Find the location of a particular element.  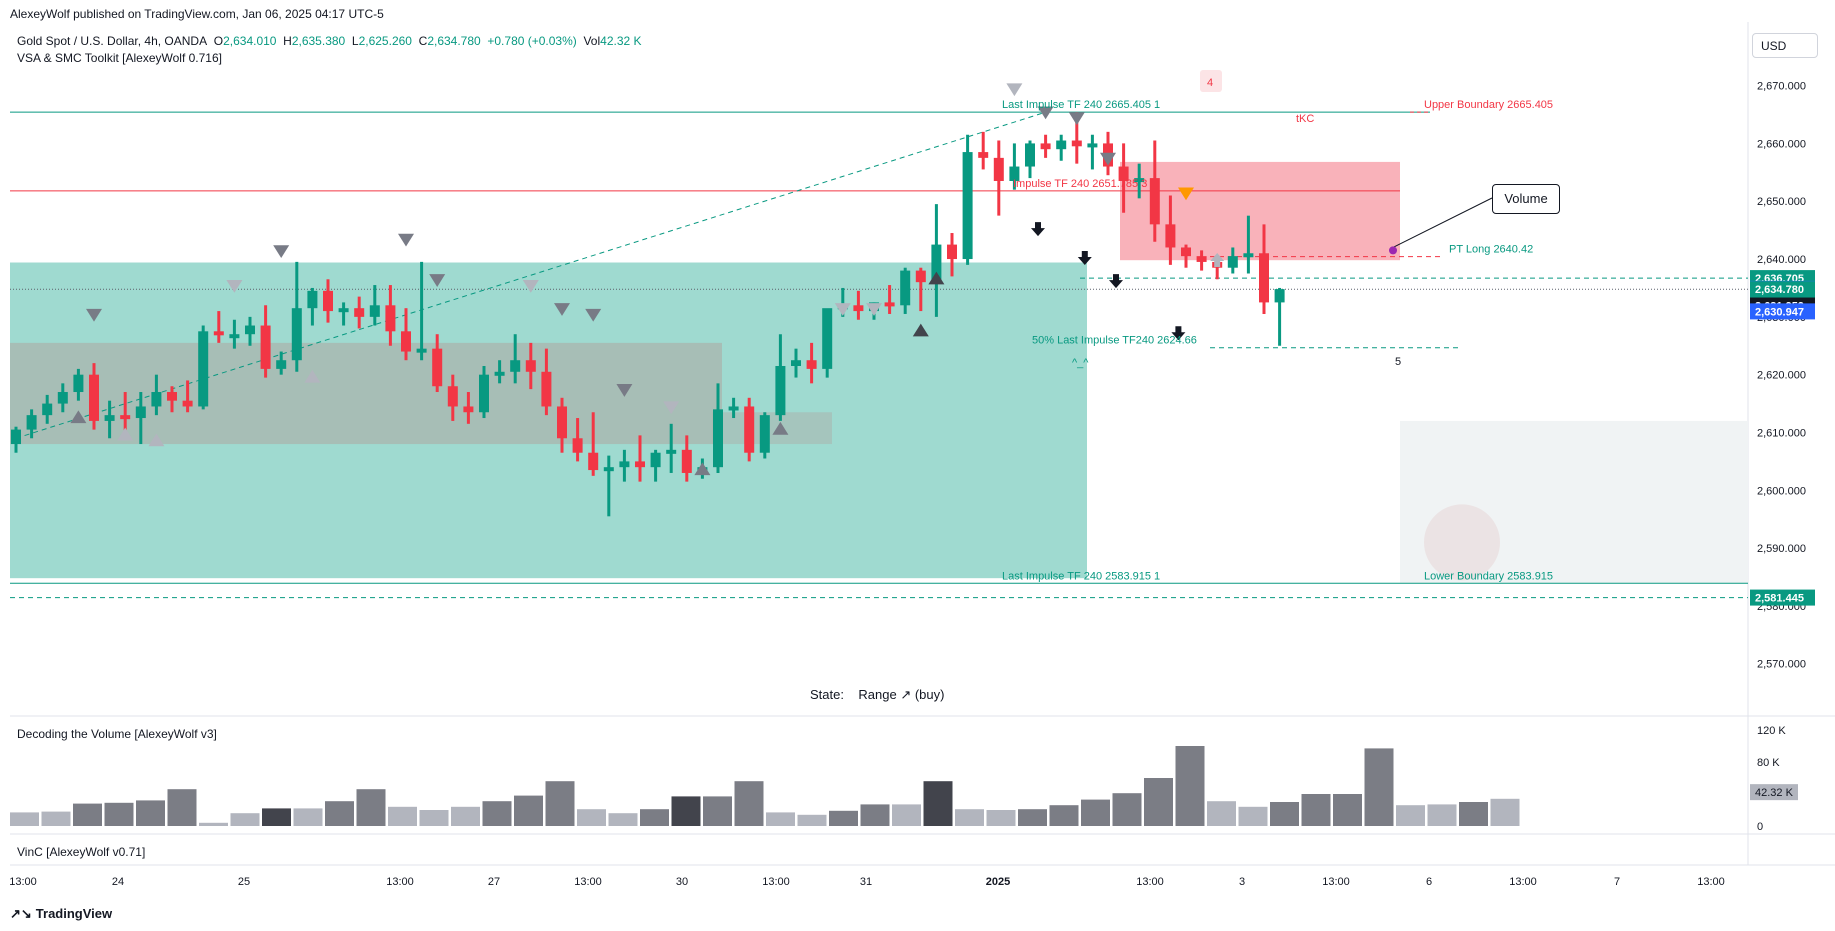

state-value: Range ↗ (buy) is located at coordinates (901, 694).